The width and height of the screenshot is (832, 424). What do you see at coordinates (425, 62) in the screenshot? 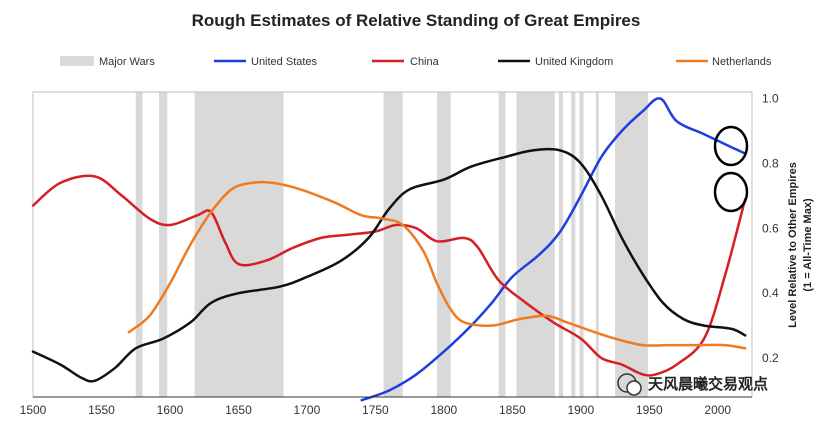
I see `legend-label-china: China` at bounding box center [425, 62].